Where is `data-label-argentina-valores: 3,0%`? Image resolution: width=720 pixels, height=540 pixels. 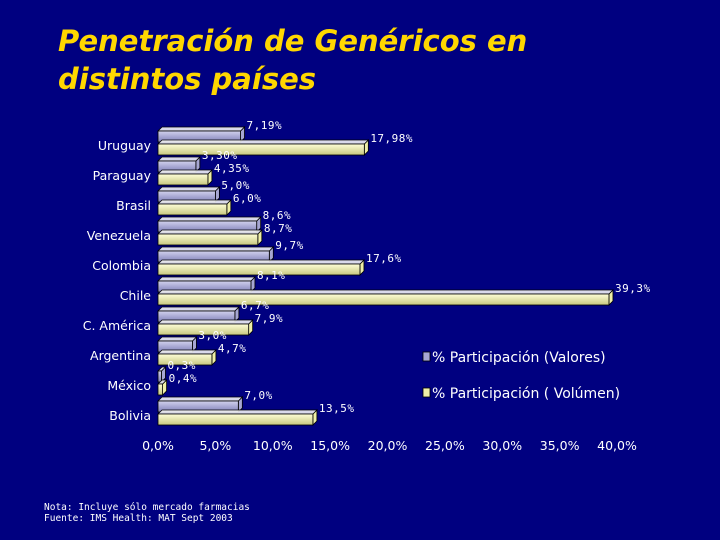
data-label-argentina-valores: 3,0% is located at coordinates (212, 335).